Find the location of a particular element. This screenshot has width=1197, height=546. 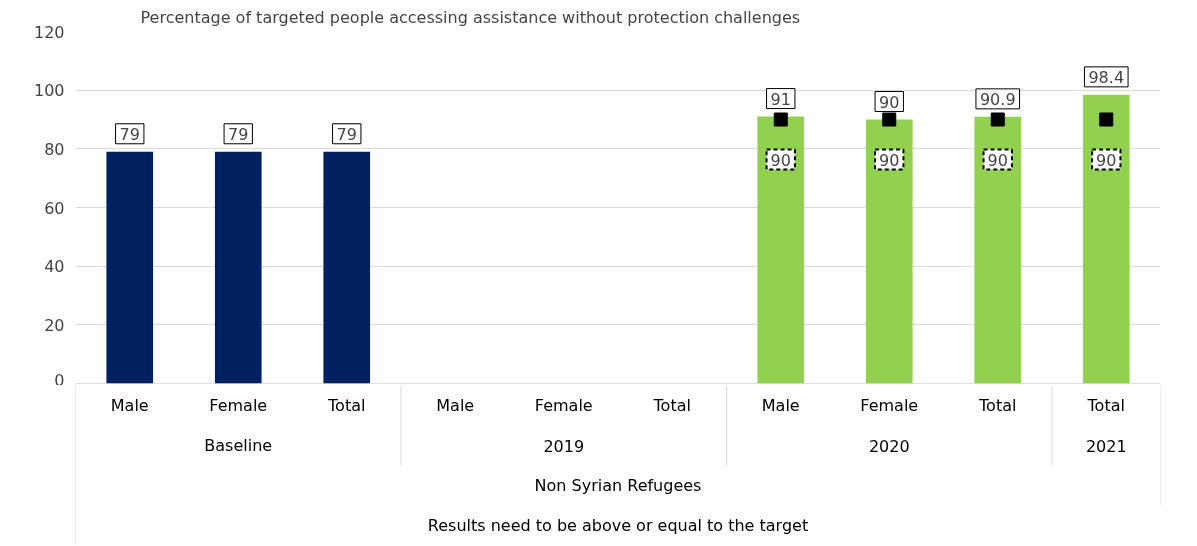

data-label: 90.9 is located at coordinates (997, 99).